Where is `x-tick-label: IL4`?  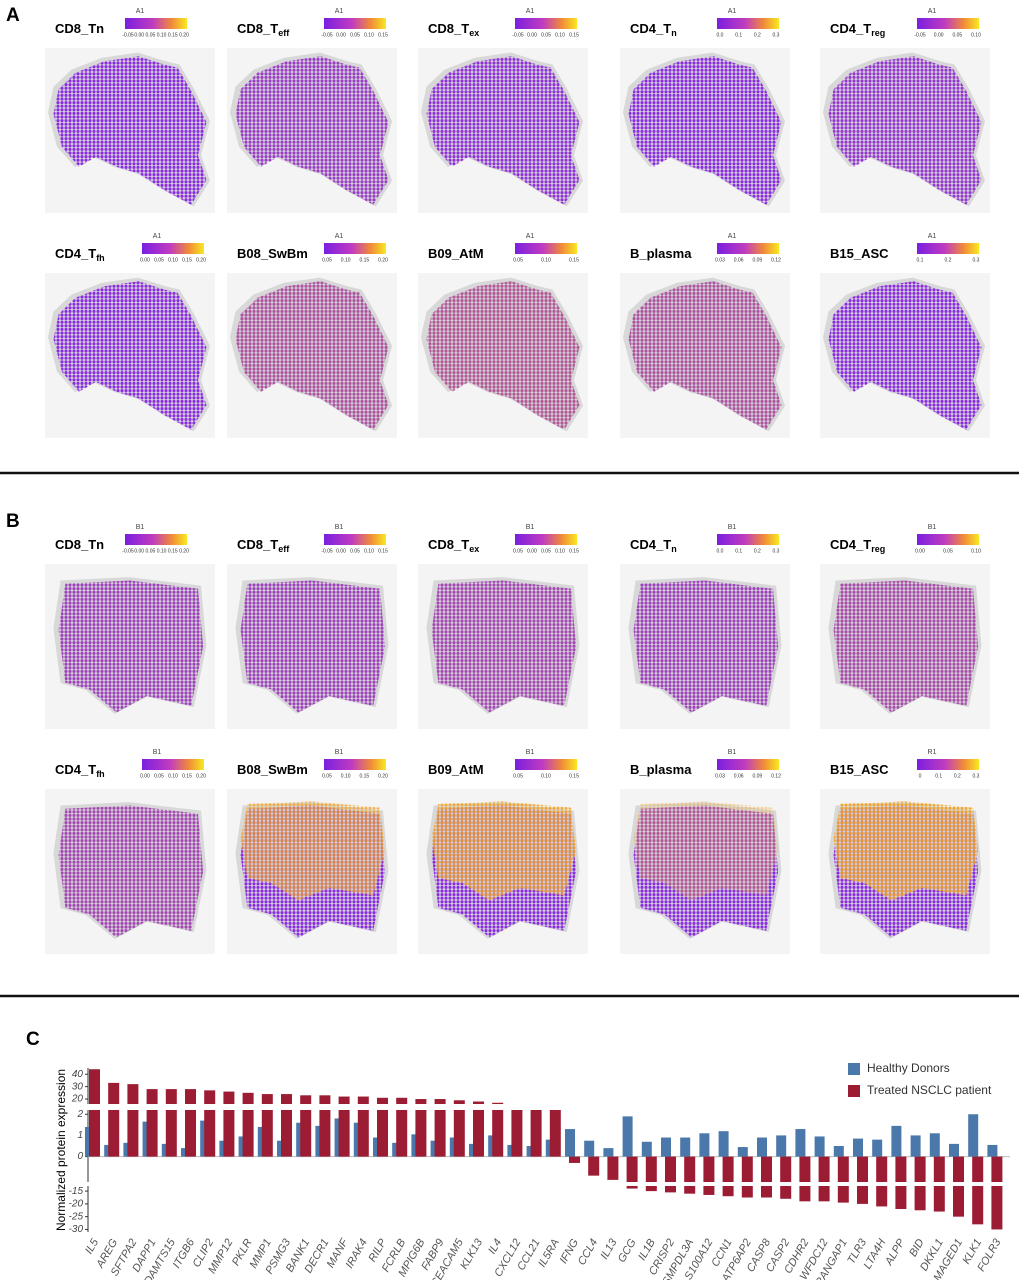
x-tick-label: IL4 is located at coordinates (495, 1246).